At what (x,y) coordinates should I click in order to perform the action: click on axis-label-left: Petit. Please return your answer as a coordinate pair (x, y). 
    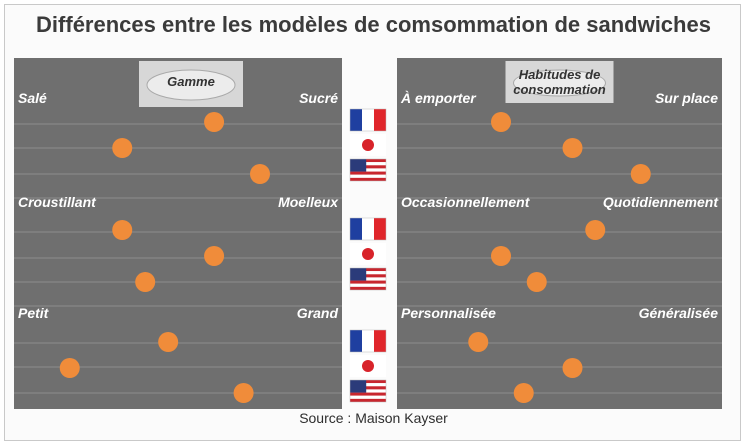
    Looking at the image, I should click on (34, 313).